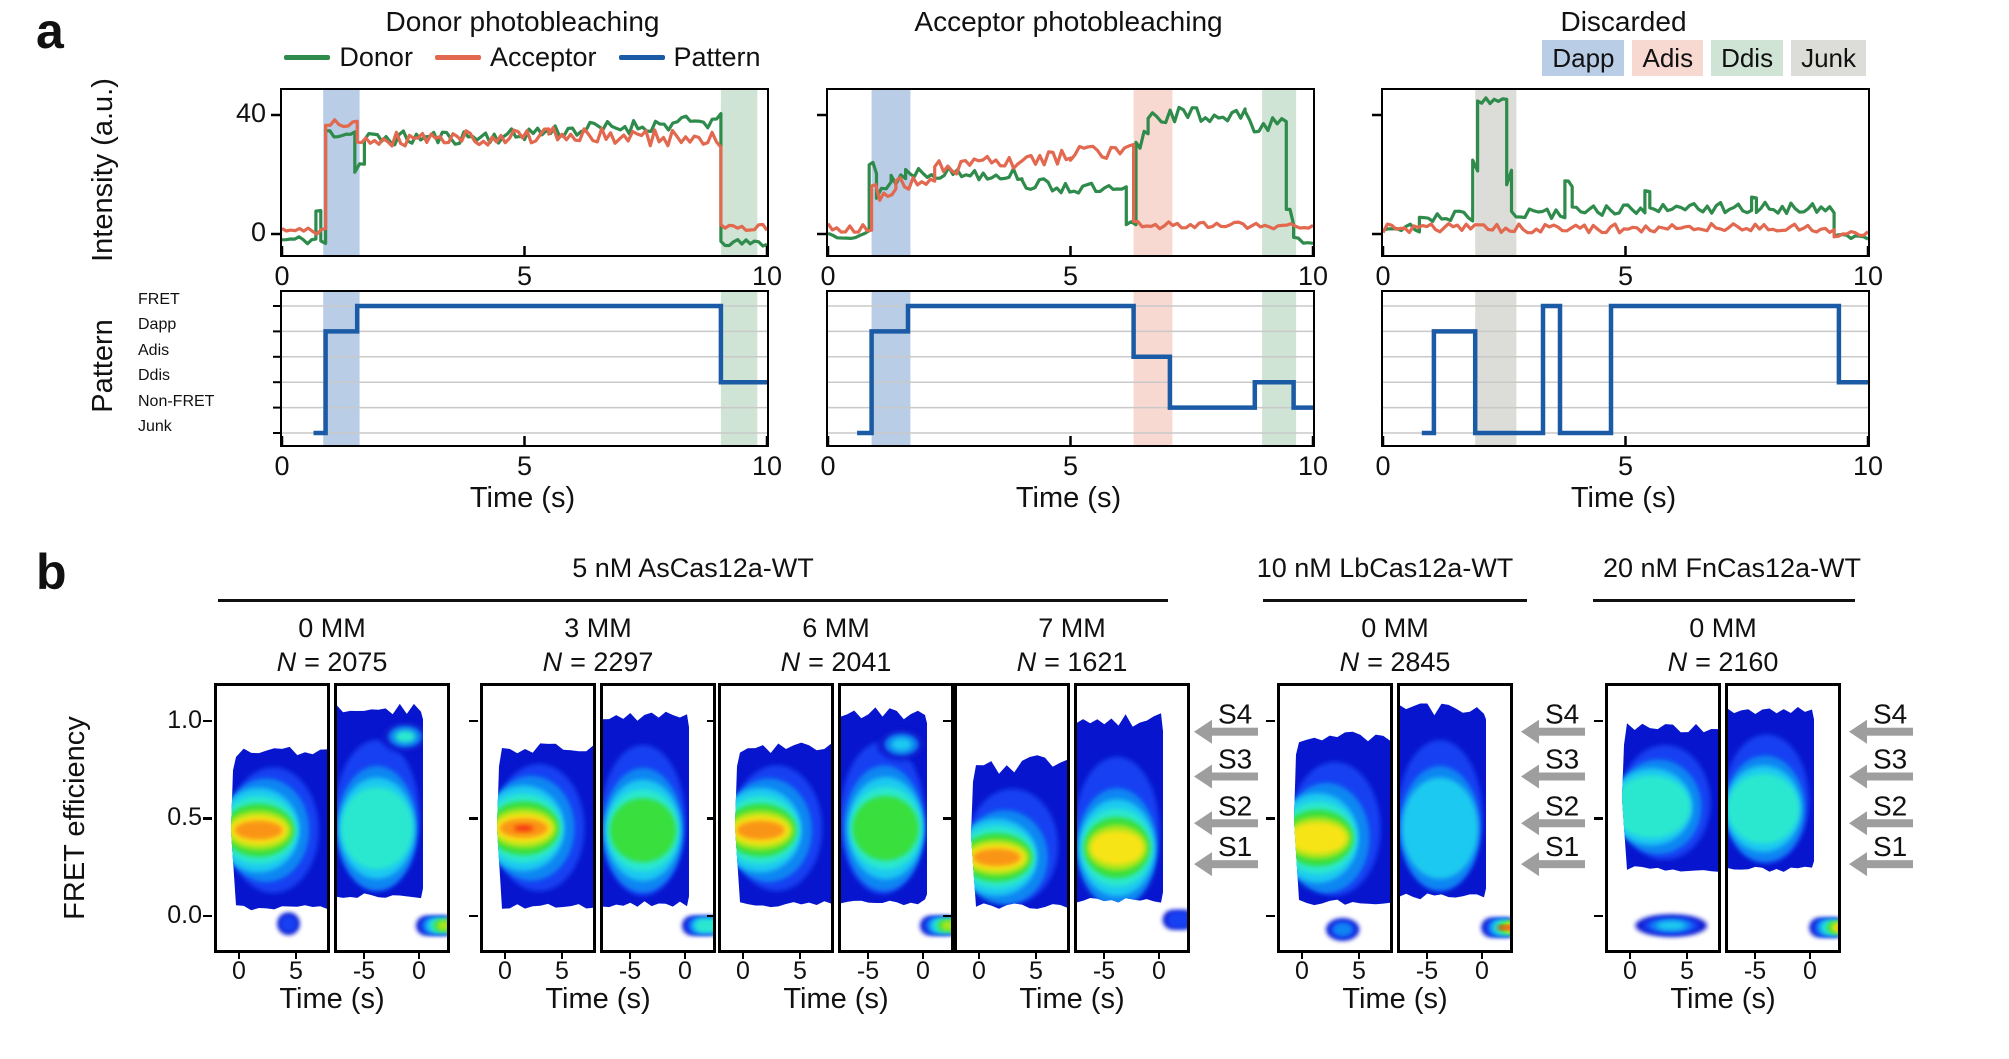 The width and height of the screenshot is (2009, 1059). I want to click on heatmap-pair: 3 MM N = 2297 0 5 -5 0 Time (s), so click(592, 802).